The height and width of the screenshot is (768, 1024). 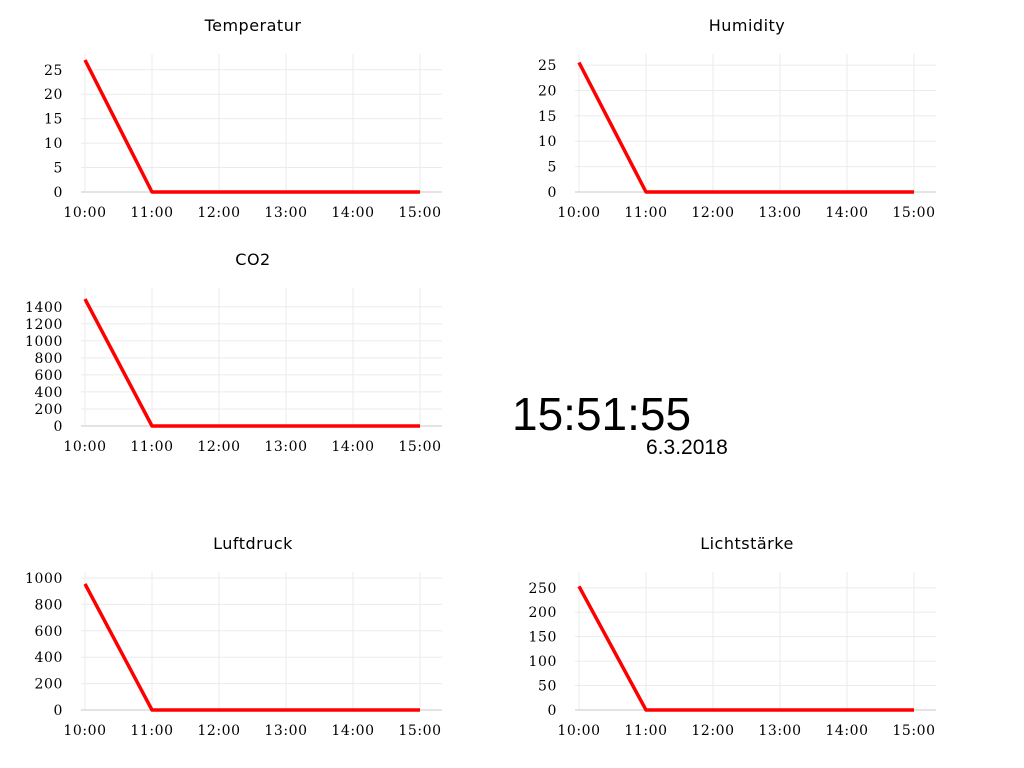 What do you see at coordinates (747, 25) in the screenshot?
I see `chart-title: Humidity` at bounding box center [747, 25].